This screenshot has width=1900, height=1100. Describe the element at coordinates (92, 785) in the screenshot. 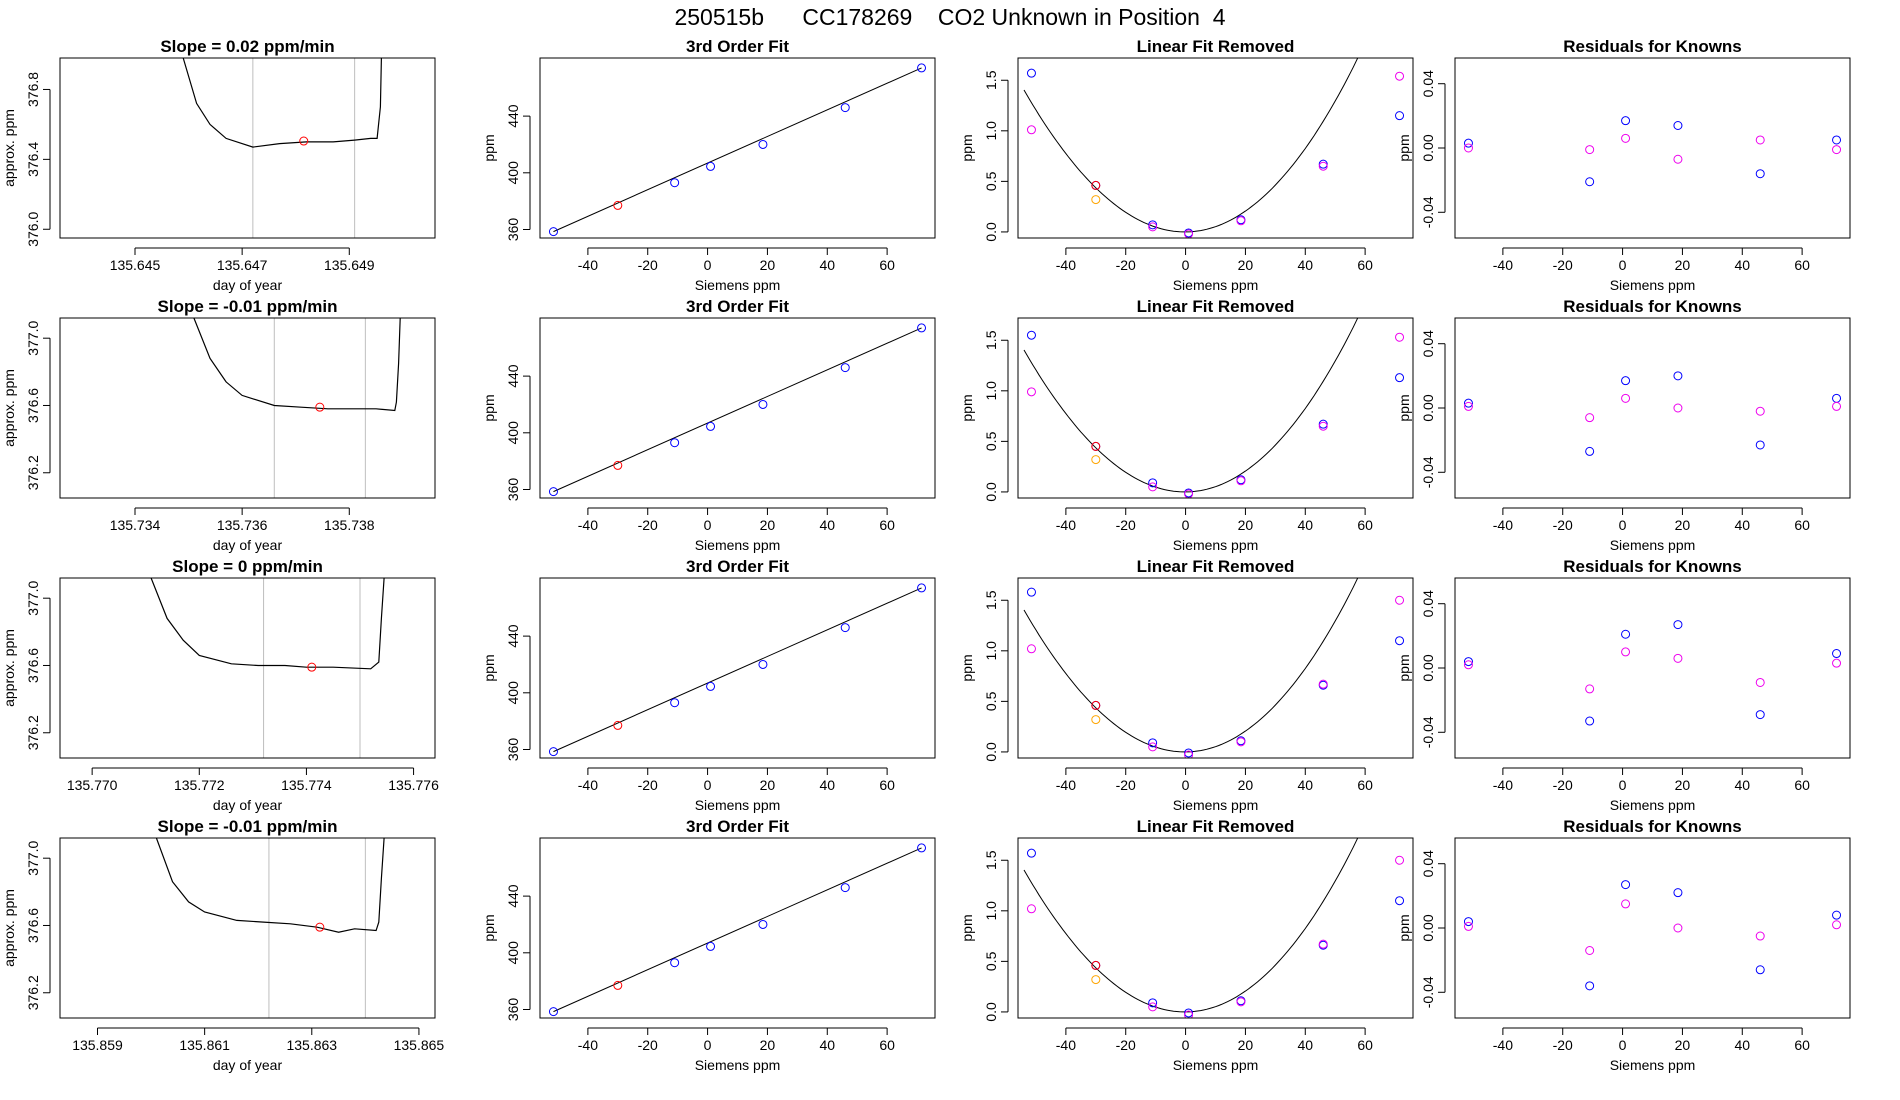

I see `x-tick-label: 135.770` at that location.